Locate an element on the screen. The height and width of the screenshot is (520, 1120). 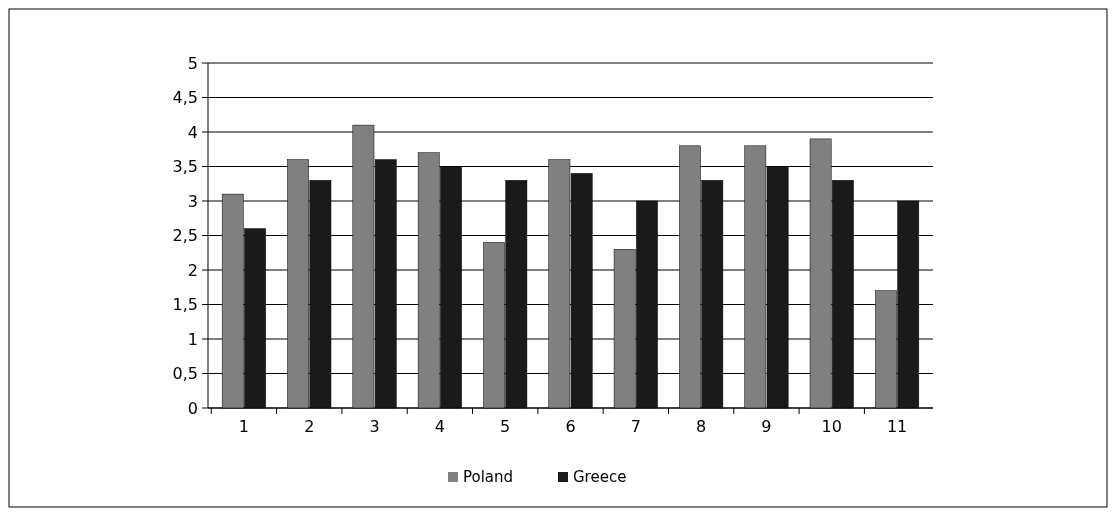
x-tick-label: 6 is located at coordinates (570, 426).